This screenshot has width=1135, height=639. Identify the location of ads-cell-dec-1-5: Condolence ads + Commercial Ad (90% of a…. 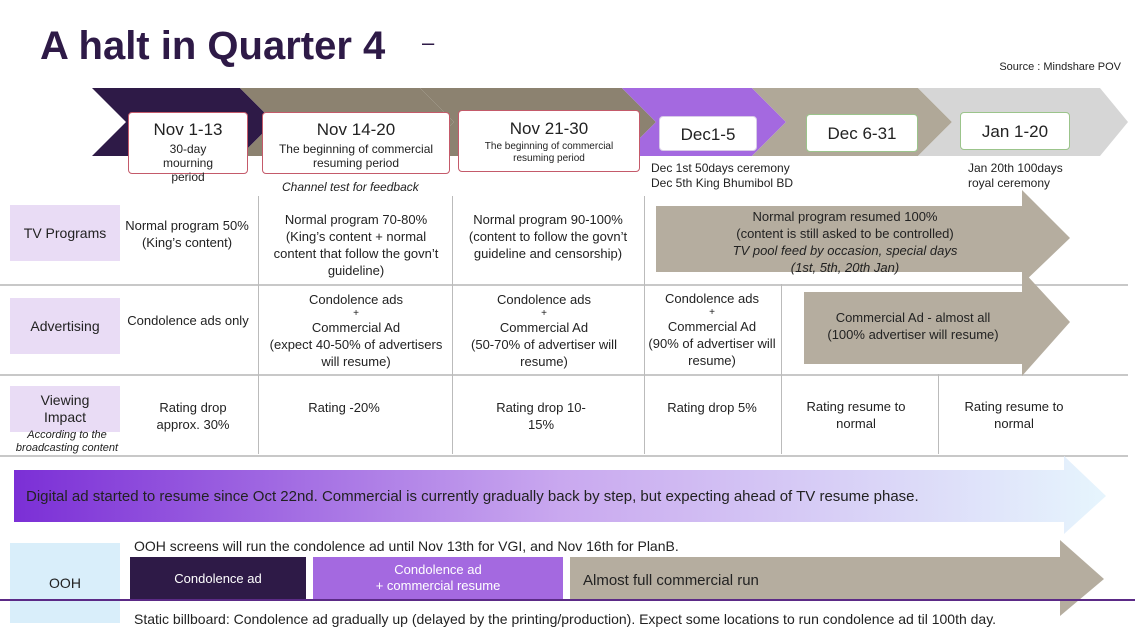
(712, 329).